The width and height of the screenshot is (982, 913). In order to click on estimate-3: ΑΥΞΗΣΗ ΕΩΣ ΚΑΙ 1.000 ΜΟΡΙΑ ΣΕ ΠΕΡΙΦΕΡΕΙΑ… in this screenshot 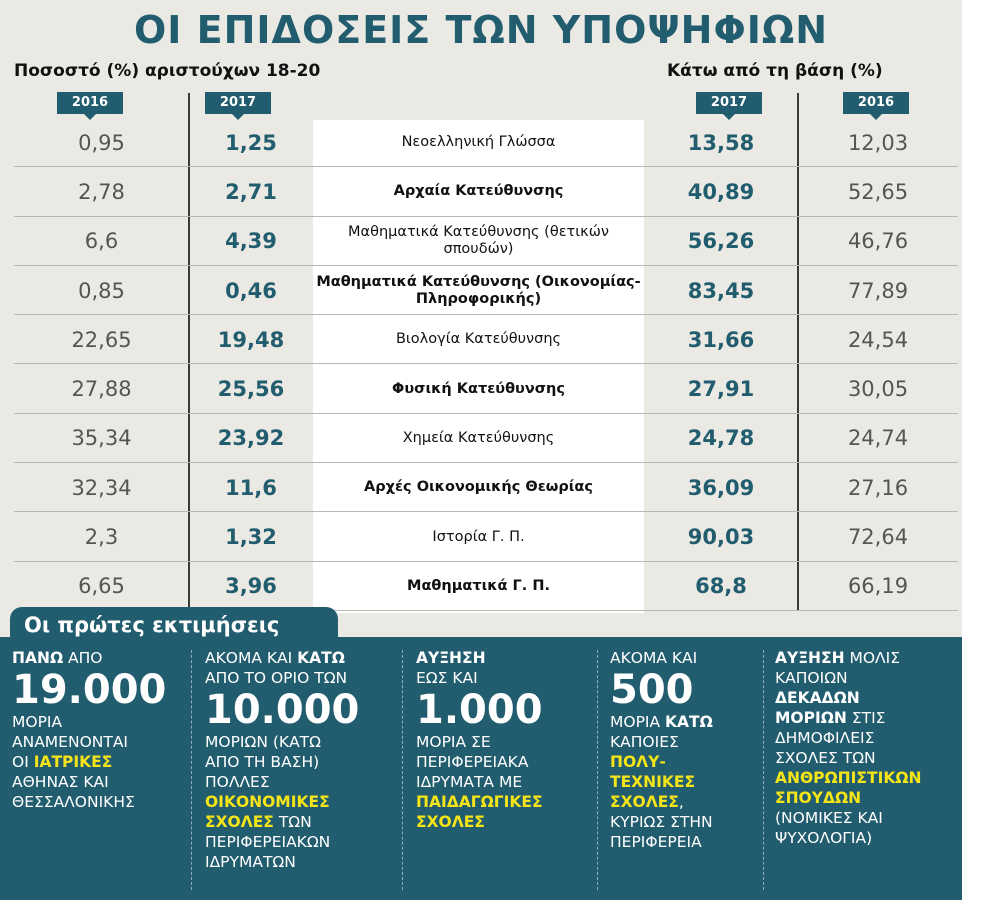, I will do `click(503, 740)`.